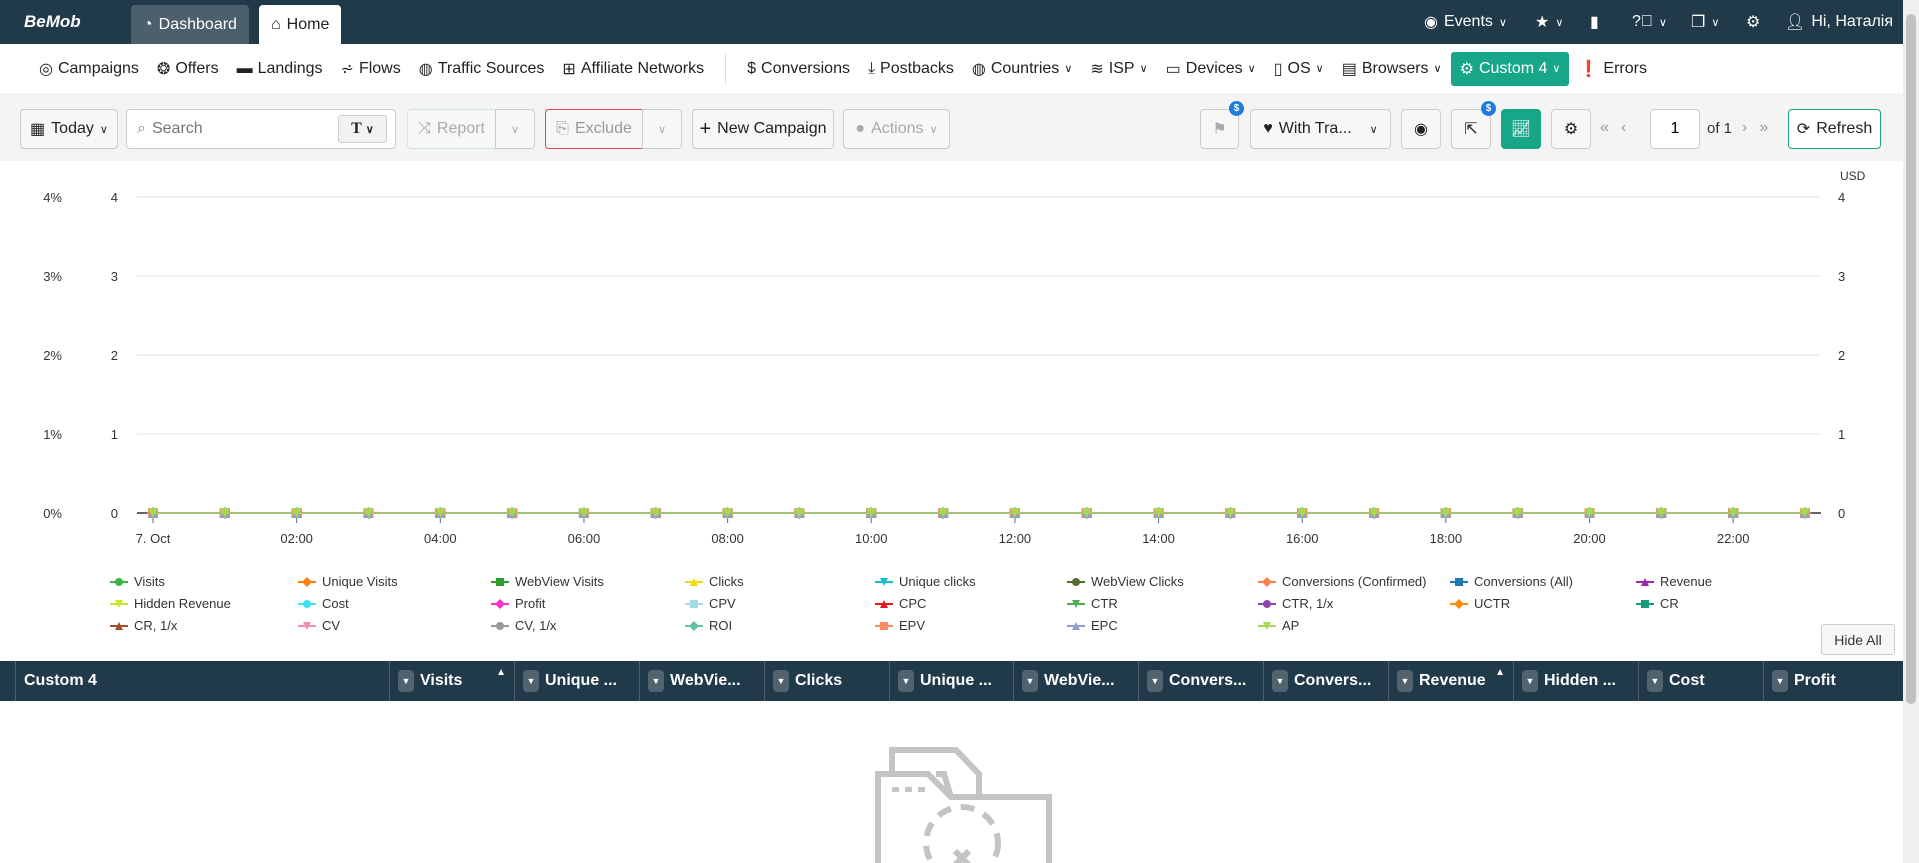 Image resolution: width=1919 pixels, height=863 pixels. I want to click on date-range-button: ▦ Today ∨, so click(69, 129).